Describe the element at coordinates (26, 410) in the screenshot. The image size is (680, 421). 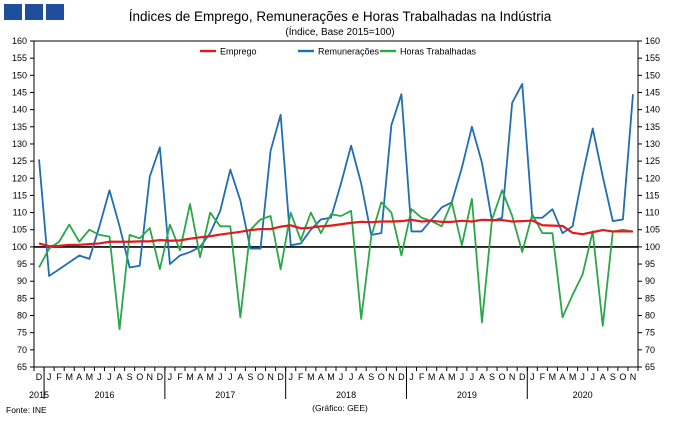
I see `source-note: Fonte: INE` at that location.